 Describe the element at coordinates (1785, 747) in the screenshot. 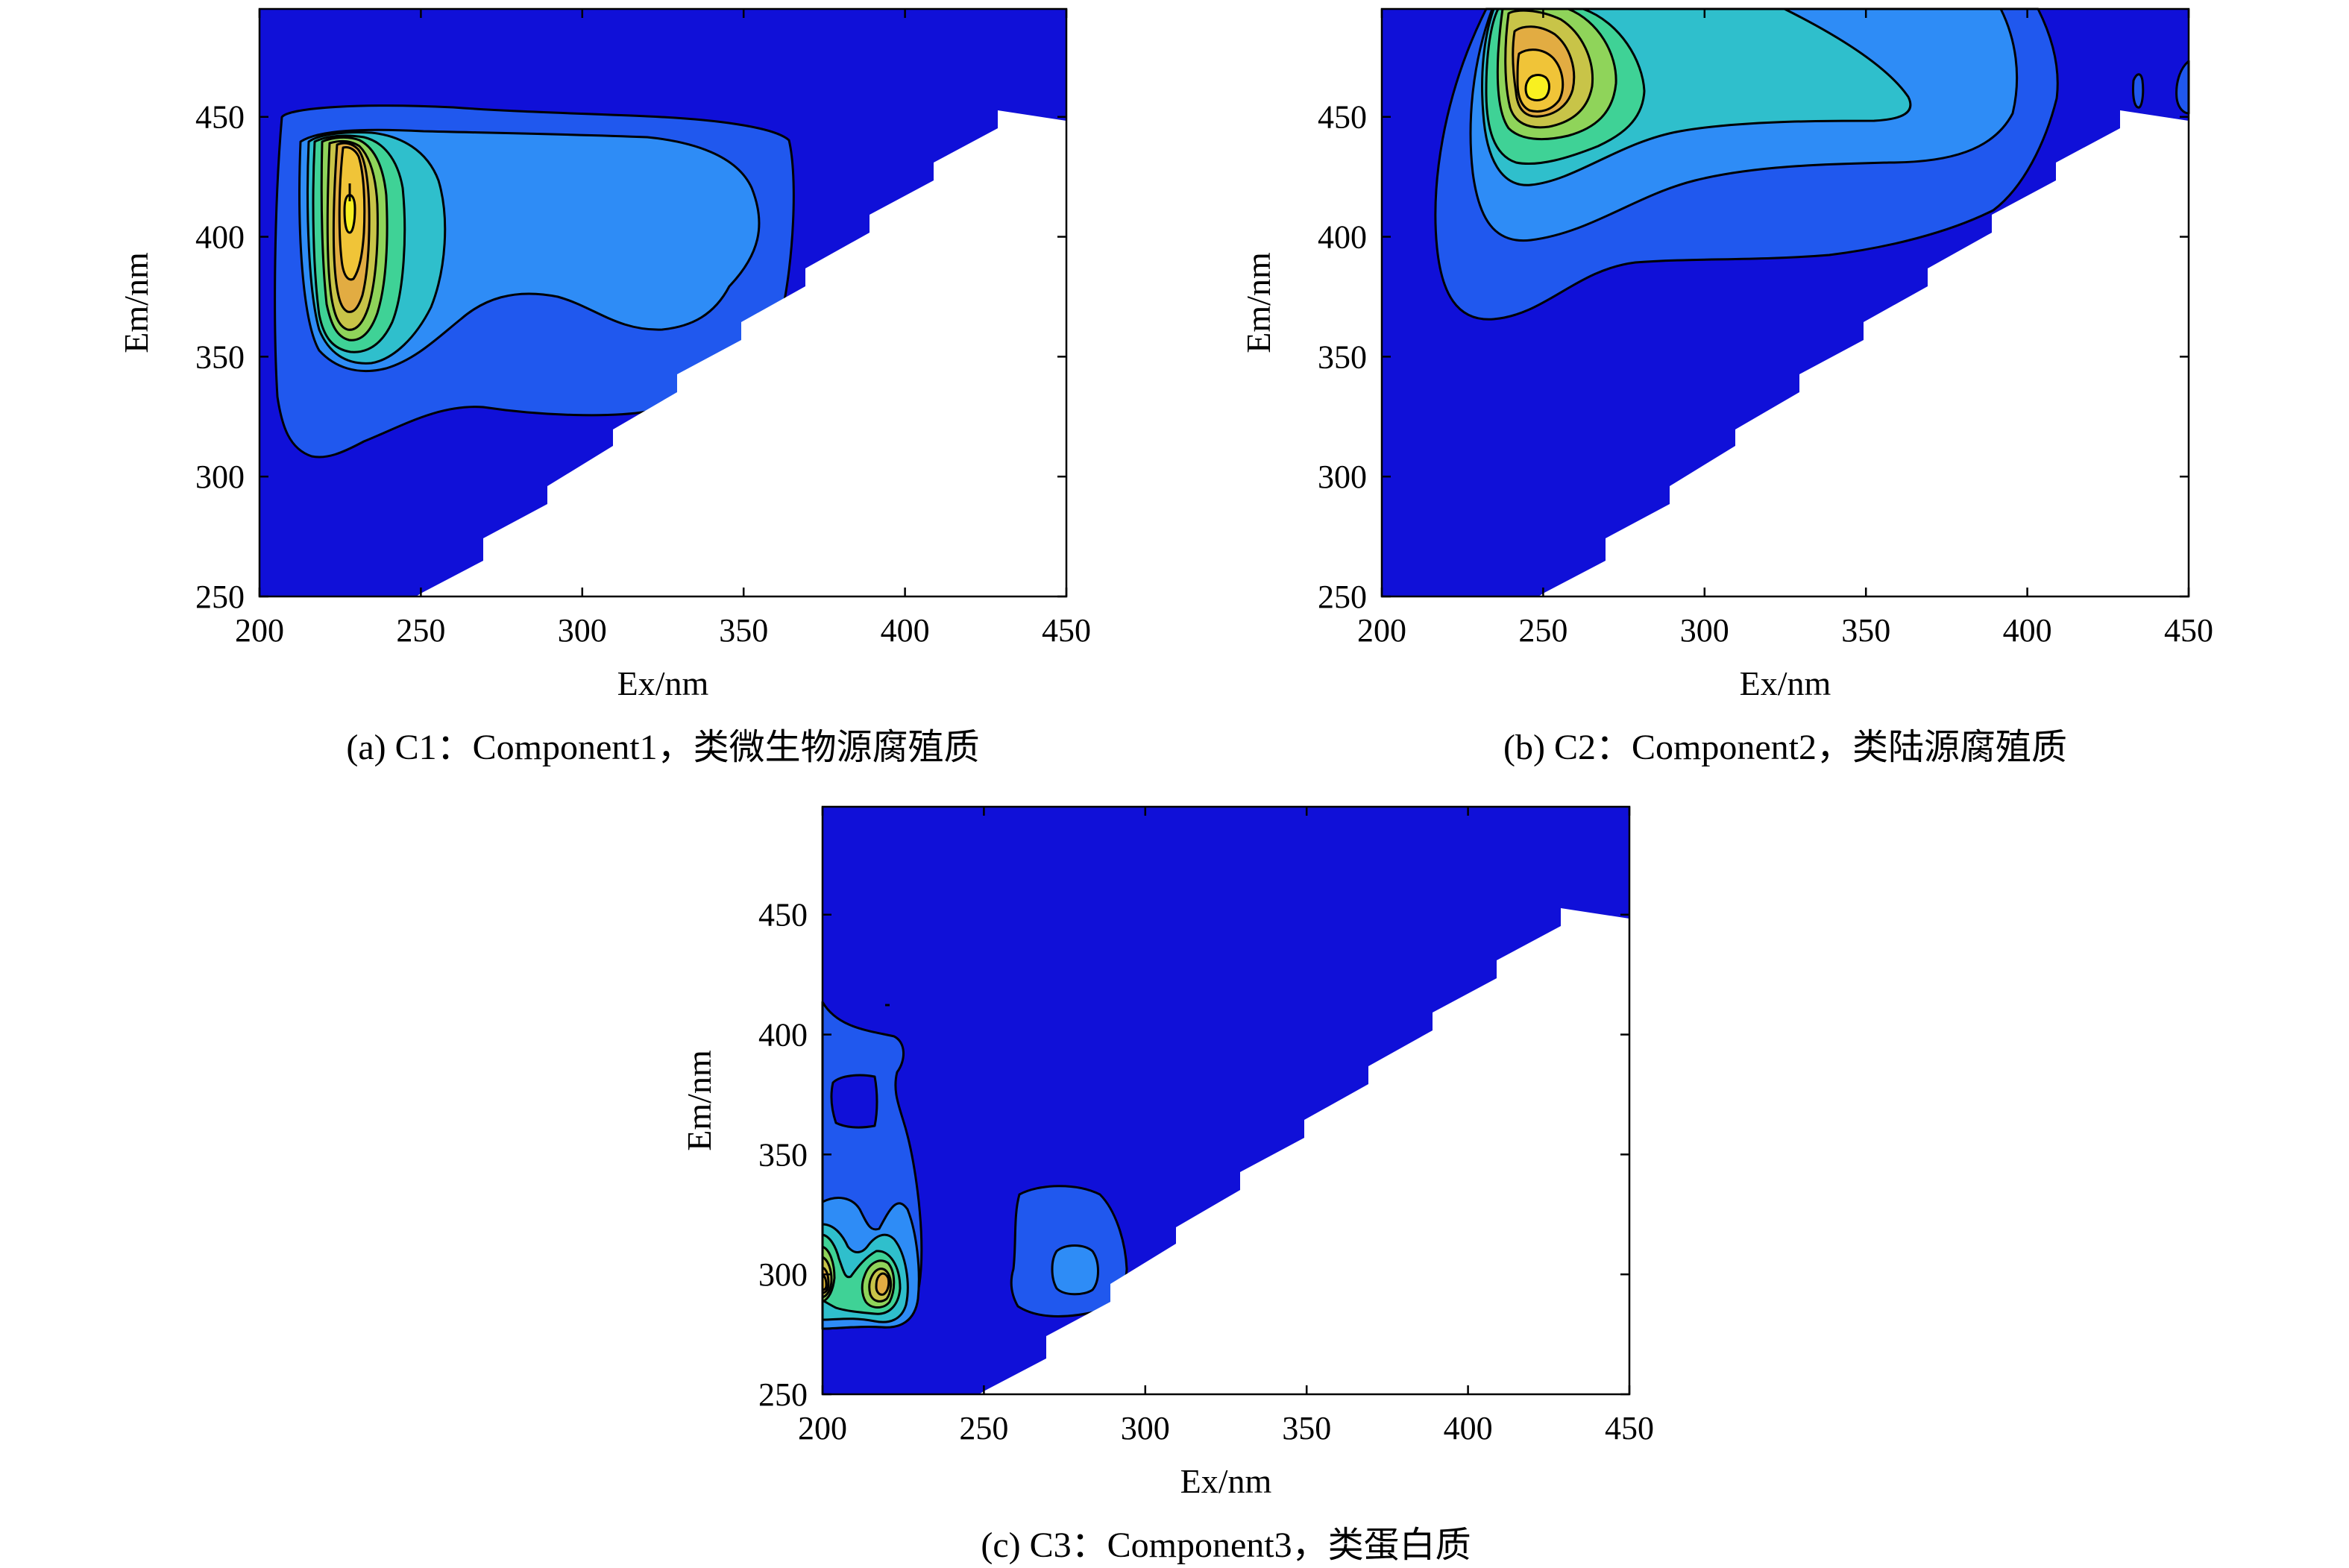

I see `panel-caption: (b) C2：Component2，类陆源腐殖质` at that location.